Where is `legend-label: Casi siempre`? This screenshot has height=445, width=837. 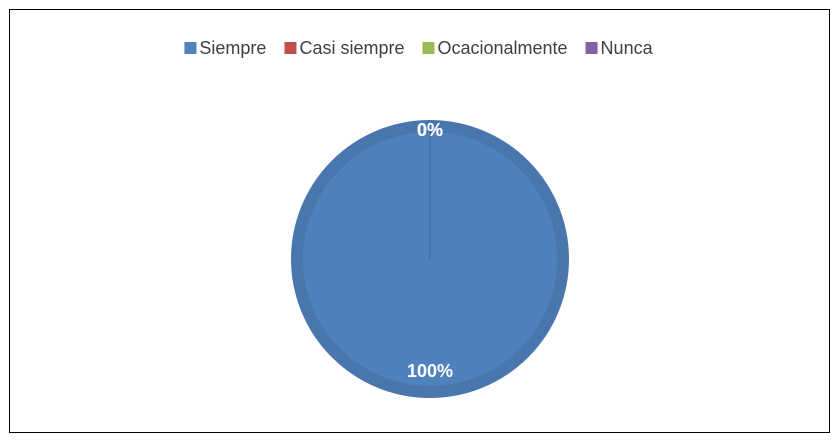 legend-label: Casi siempre is located at coordinates (351, 48).